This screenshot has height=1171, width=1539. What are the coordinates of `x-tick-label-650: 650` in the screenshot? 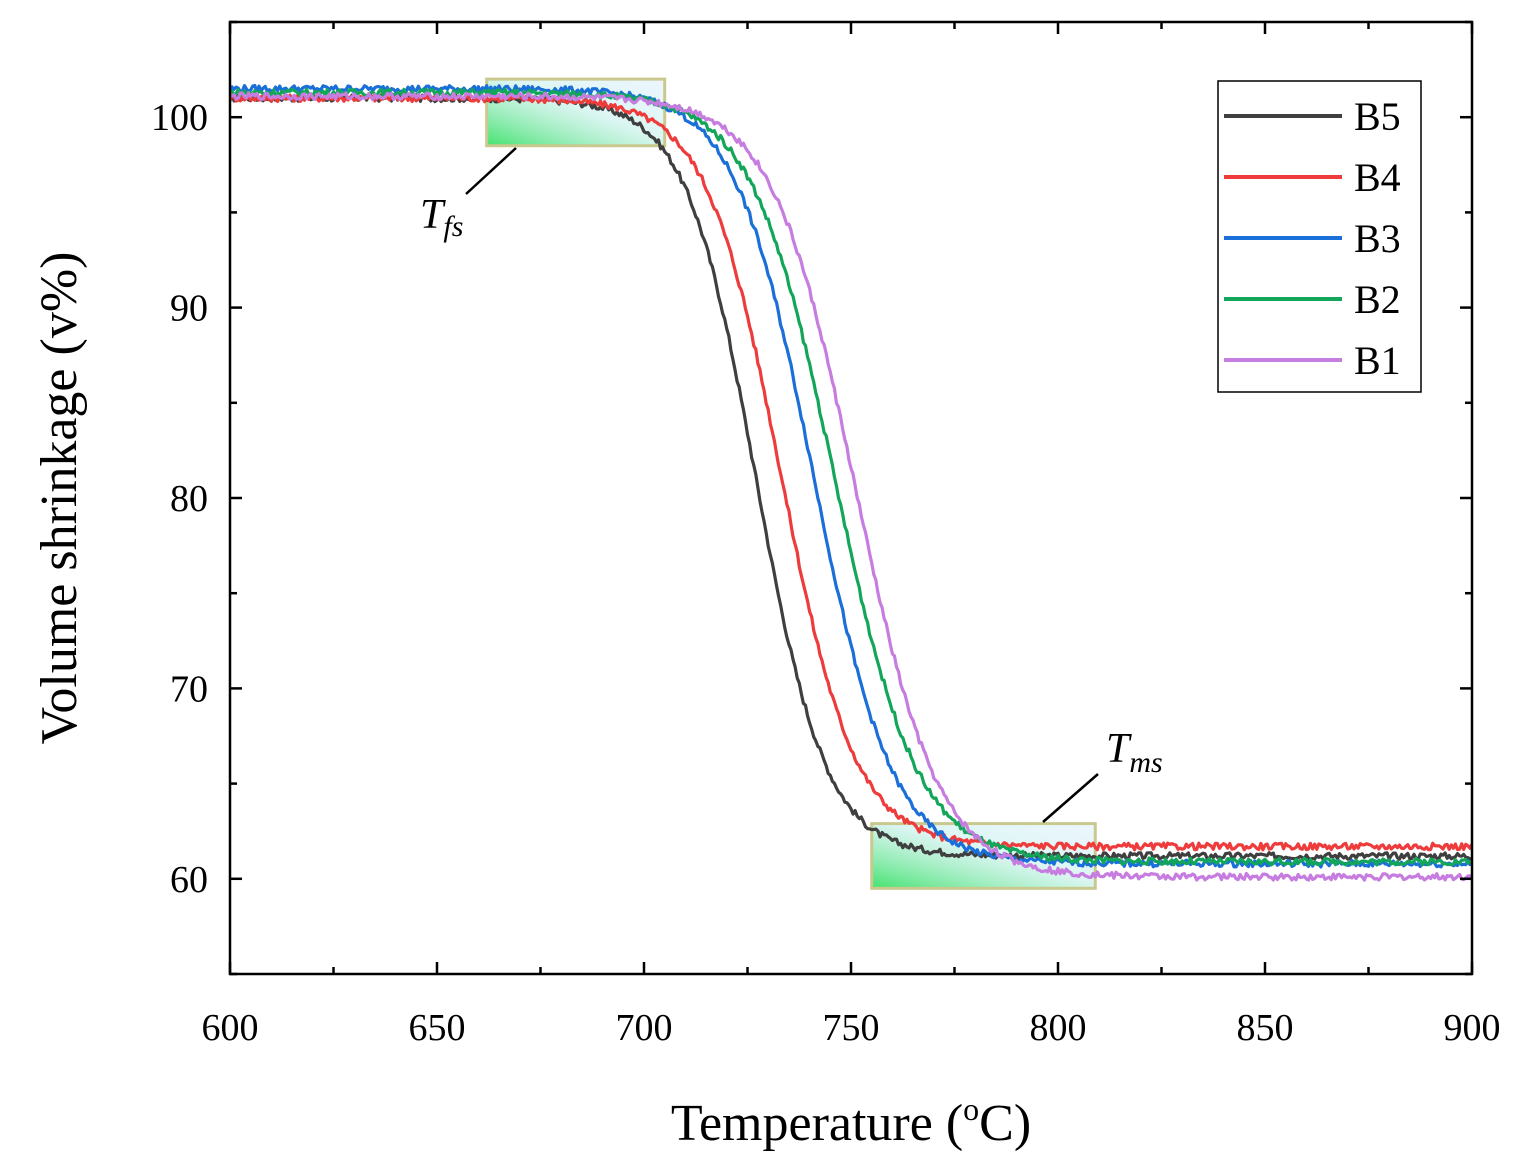 It's located at (437, 1028).